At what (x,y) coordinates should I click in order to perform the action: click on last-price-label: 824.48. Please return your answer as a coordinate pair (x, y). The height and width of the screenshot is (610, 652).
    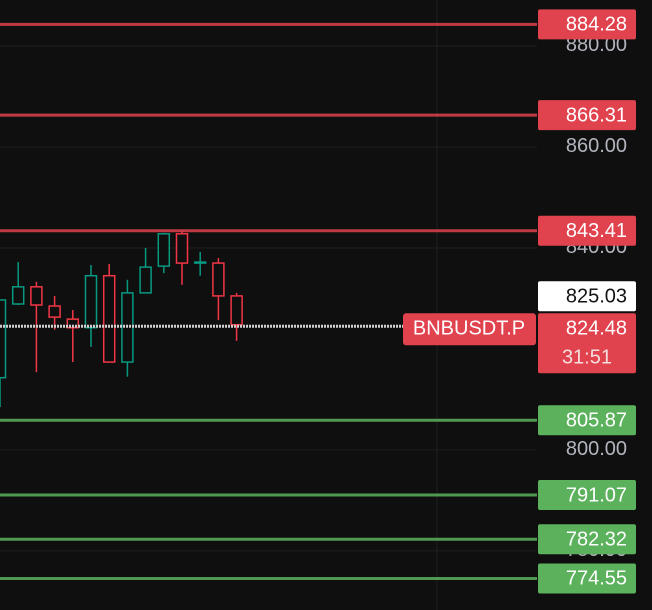
    Looking at the image, I should click on (596, 329).